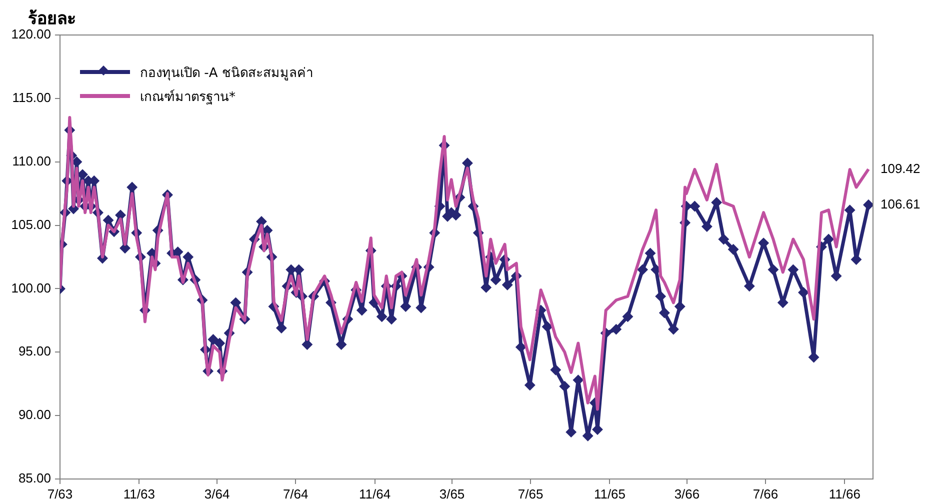  What do you see at coordinates (610, 494) in the screenshot?
I see `x-tick-label: 11/65` at bounding box center [610, 494].